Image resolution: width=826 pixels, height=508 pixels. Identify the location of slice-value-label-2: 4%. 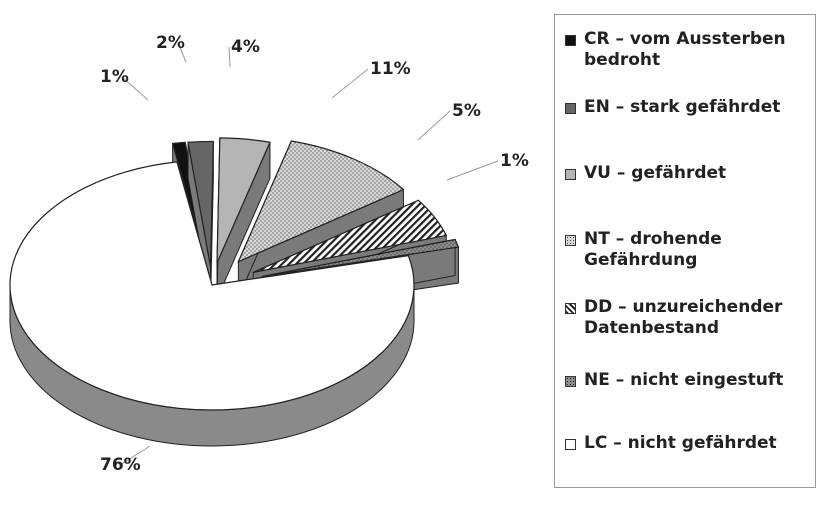
(245, 47).